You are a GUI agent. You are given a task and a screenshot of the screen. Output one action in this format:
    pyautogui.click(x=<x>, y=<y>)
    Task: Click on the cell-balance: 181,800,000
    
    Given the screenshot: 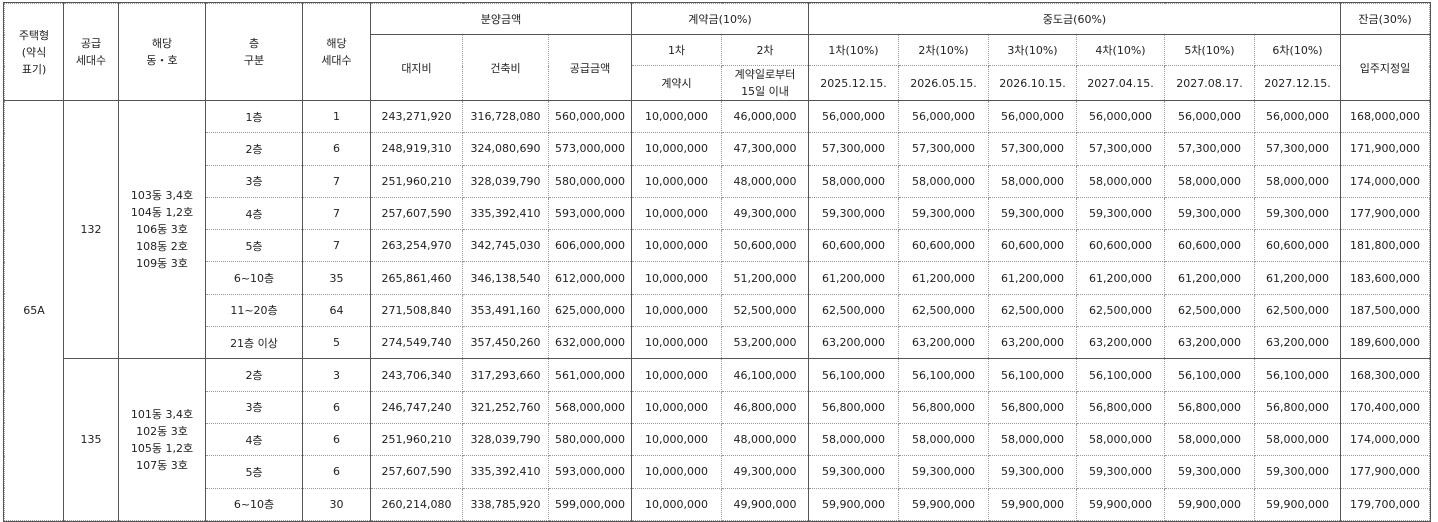 What is the action you would take?
    pyautogui.click(x=1385, y=246)
    